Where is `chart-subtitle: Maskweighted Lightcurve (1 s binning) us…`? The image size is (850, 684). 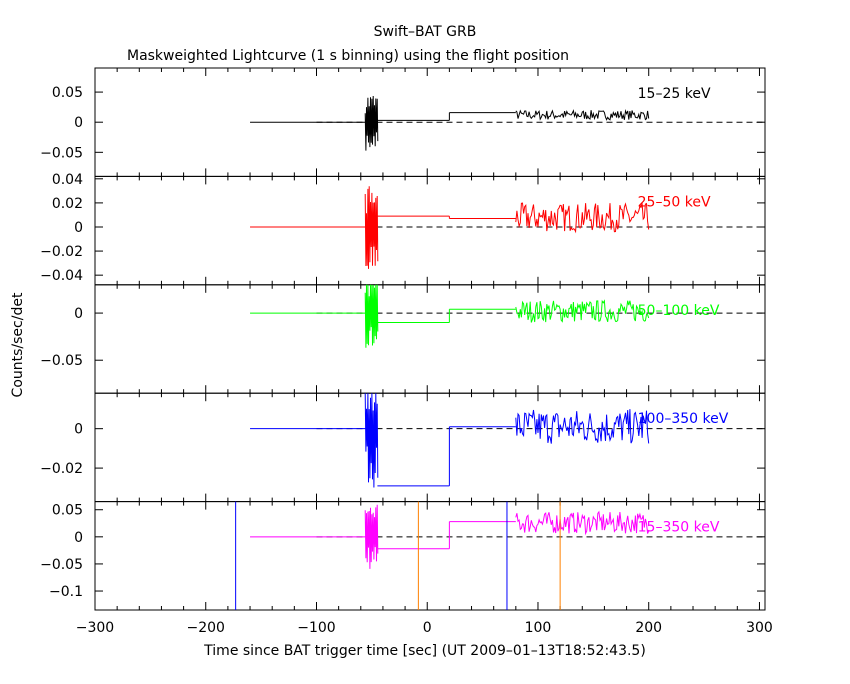 chart-subtitle: Maskweighted Lightcurve (1 s binning) us… is located at coordinates (348, 56).